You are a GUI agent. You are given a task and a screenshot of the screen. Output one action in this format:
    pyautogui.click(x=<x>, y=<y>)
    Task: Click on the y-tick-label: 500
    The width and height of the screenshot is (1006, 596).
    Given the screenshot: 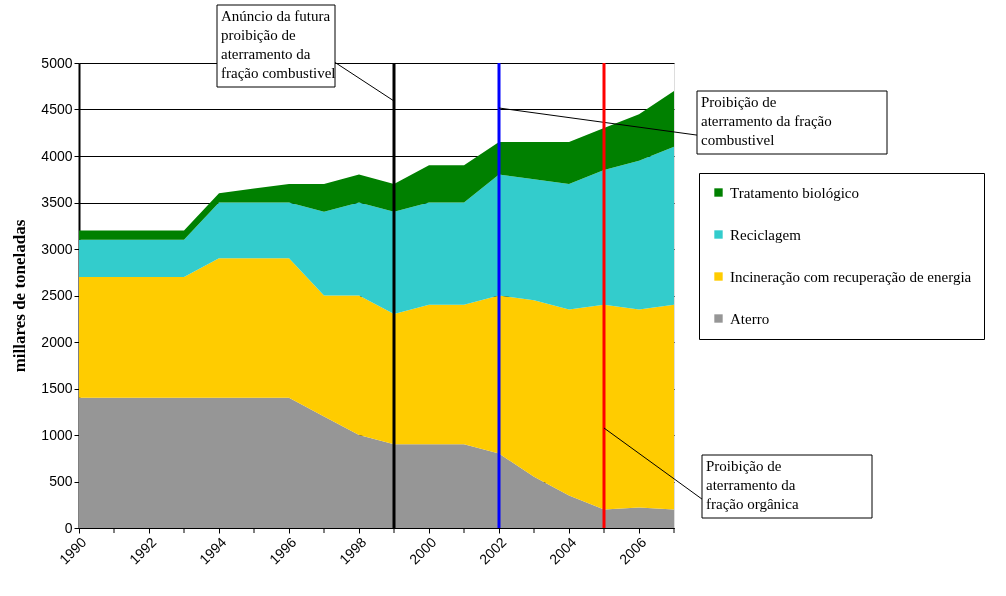 What is the action you would take?
    pyautogui.click(x=61, y=481)
    